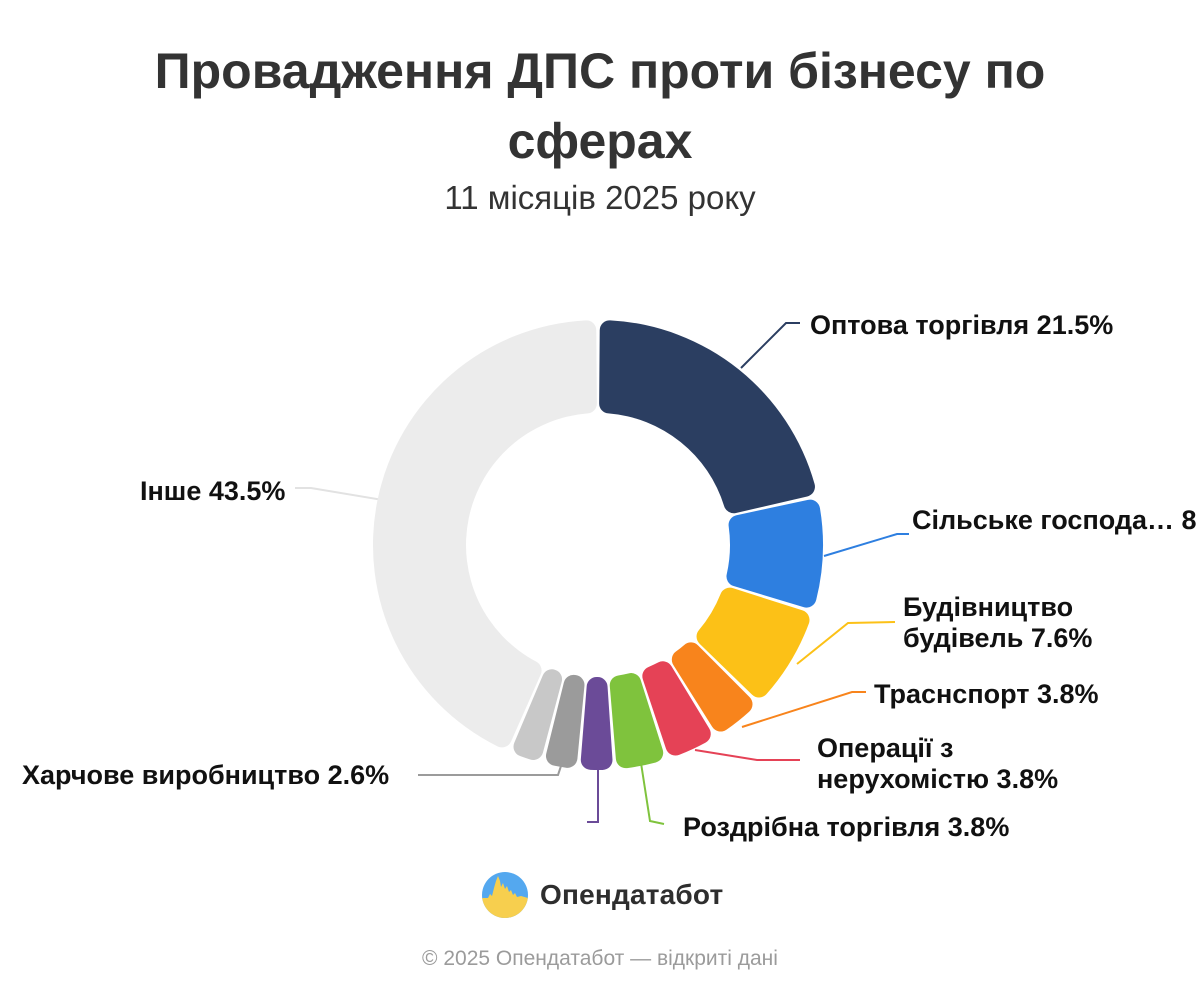  Describe the element at coordinates (206, 775) in the screenshot. I see `callout-kharchove-vyrobnytstvo: Харчове виробництво 2.6%` at that location.